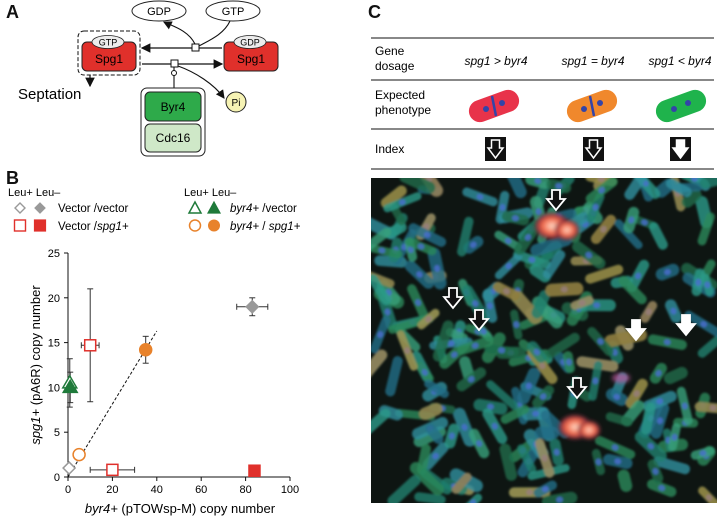 The height and width of the screenshot is (517, 725). What do you see at coordinates (592, 106) in the screenshot?
I see `phenotype-orange-cell` at bounding box center [592, 106].